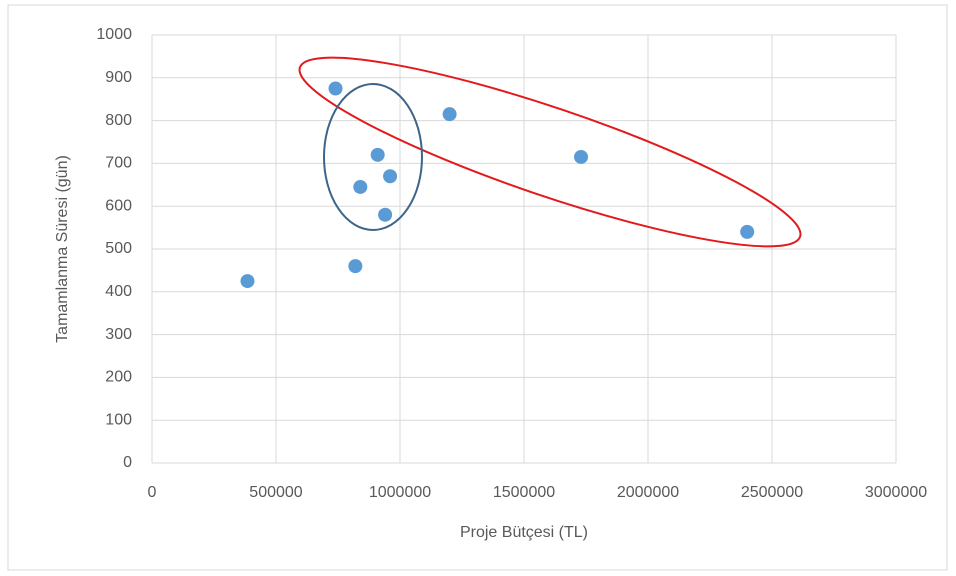 This screenshot has width=956, height=576. I want to click on x-axis-title: Proje Bütçesi (TL), so click(524, 532).